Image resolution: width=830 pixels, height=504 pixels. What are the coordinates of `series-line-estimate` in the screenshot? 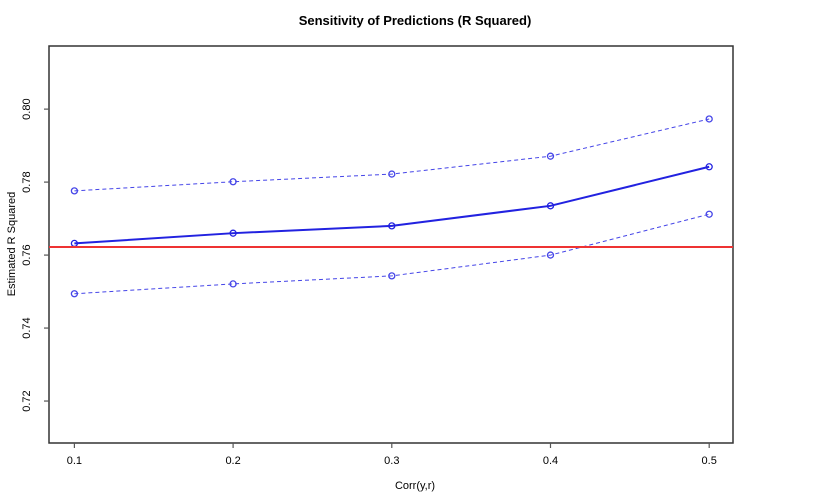 It's located at (392, 205).